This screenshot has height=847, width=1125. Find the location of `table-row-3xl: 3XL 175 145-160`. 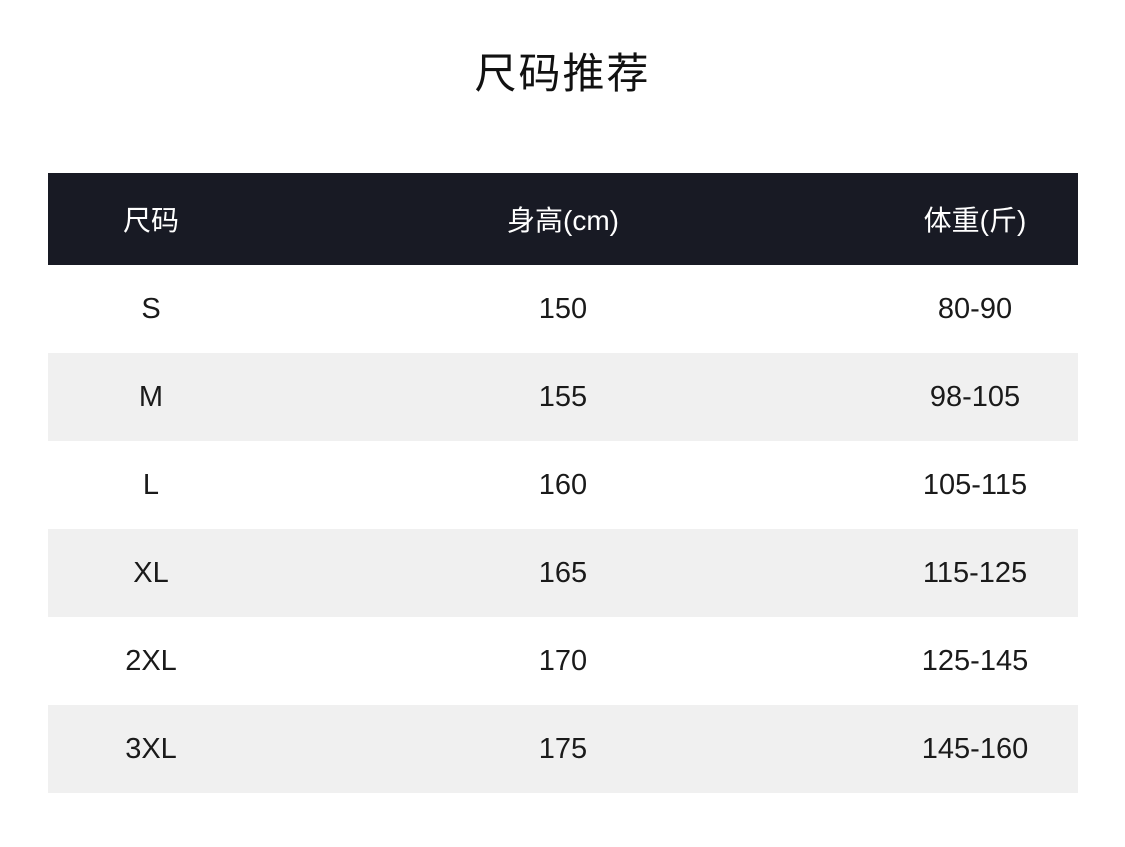

table-row-3xl: 3XL 175 145-160 is located at coordinates (563, 749).